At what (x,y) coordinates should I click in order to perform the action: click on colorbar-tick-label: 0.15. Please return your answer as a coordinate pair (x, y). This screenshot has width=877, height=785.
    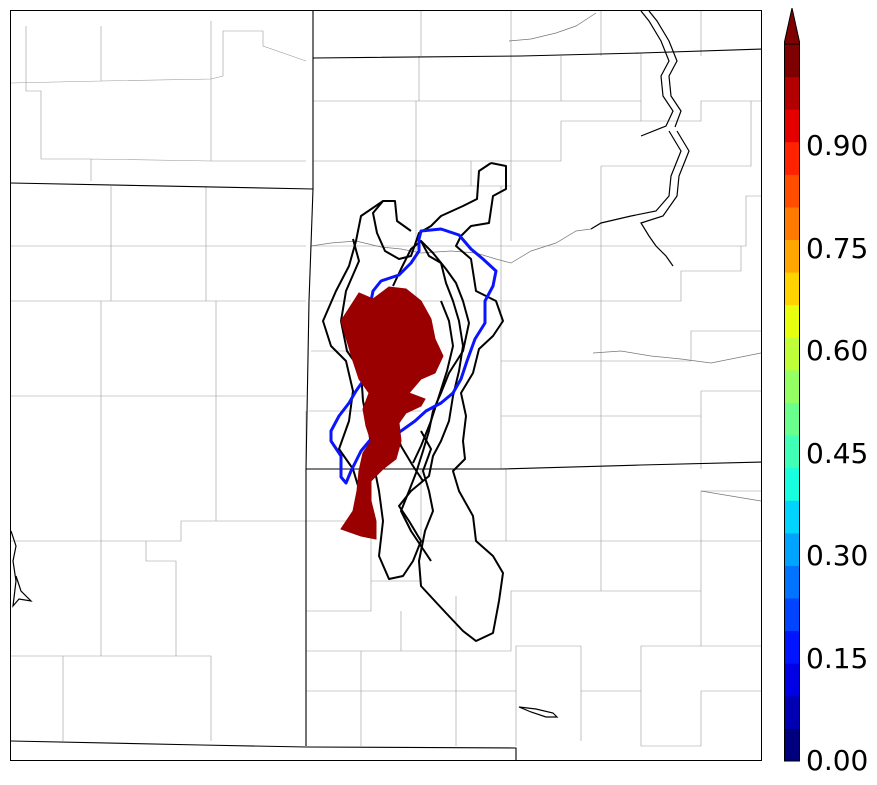
    Looking at the image, I should click on (837, 658).